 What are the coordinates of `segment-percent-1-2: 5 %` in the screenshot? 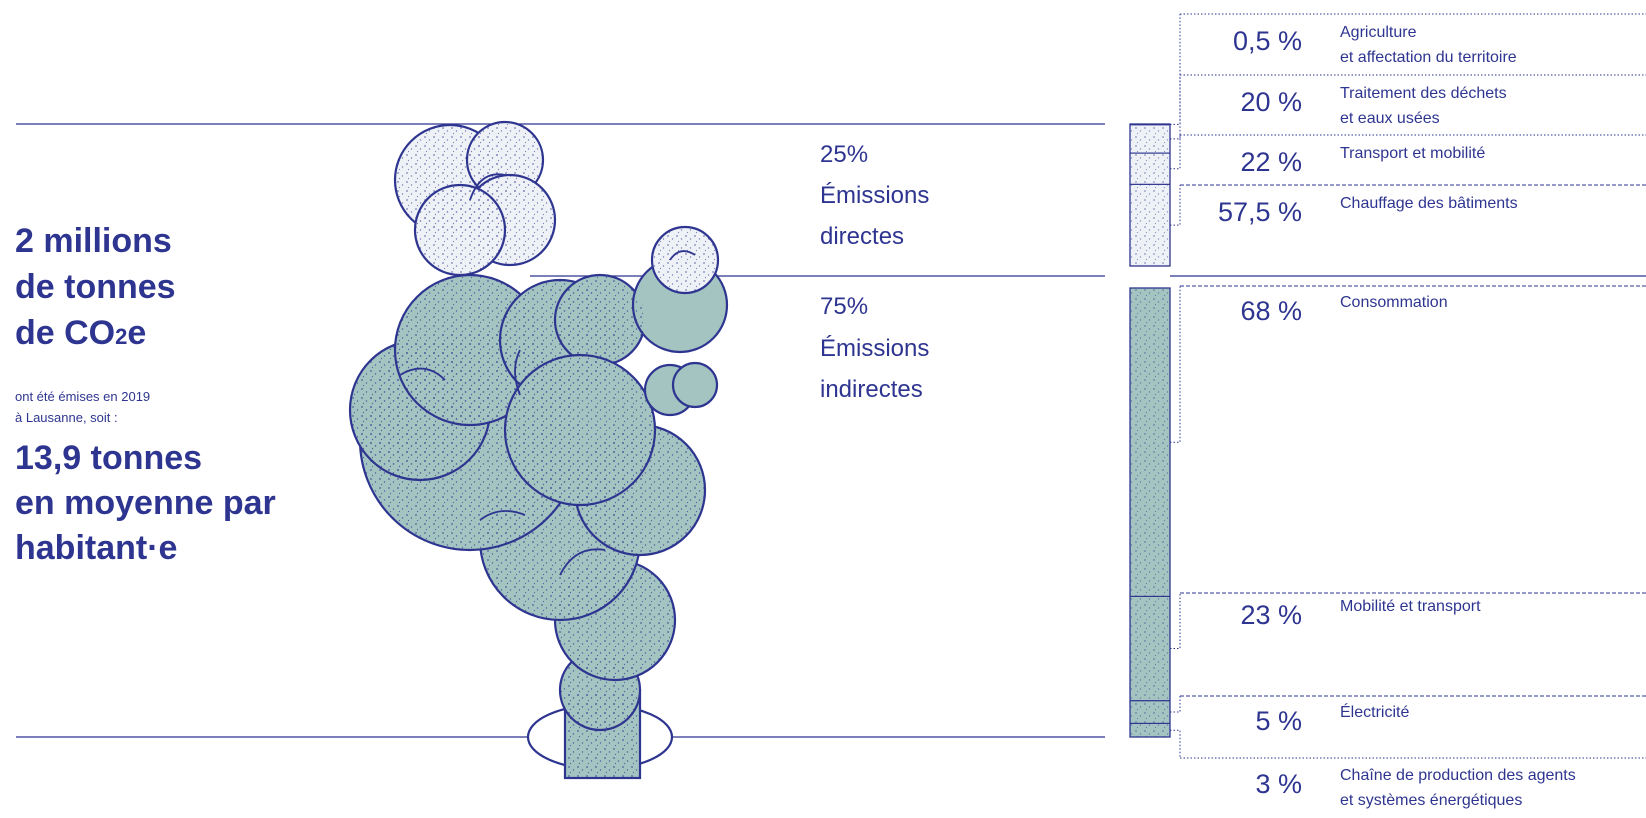 It's located at (1278, 721).